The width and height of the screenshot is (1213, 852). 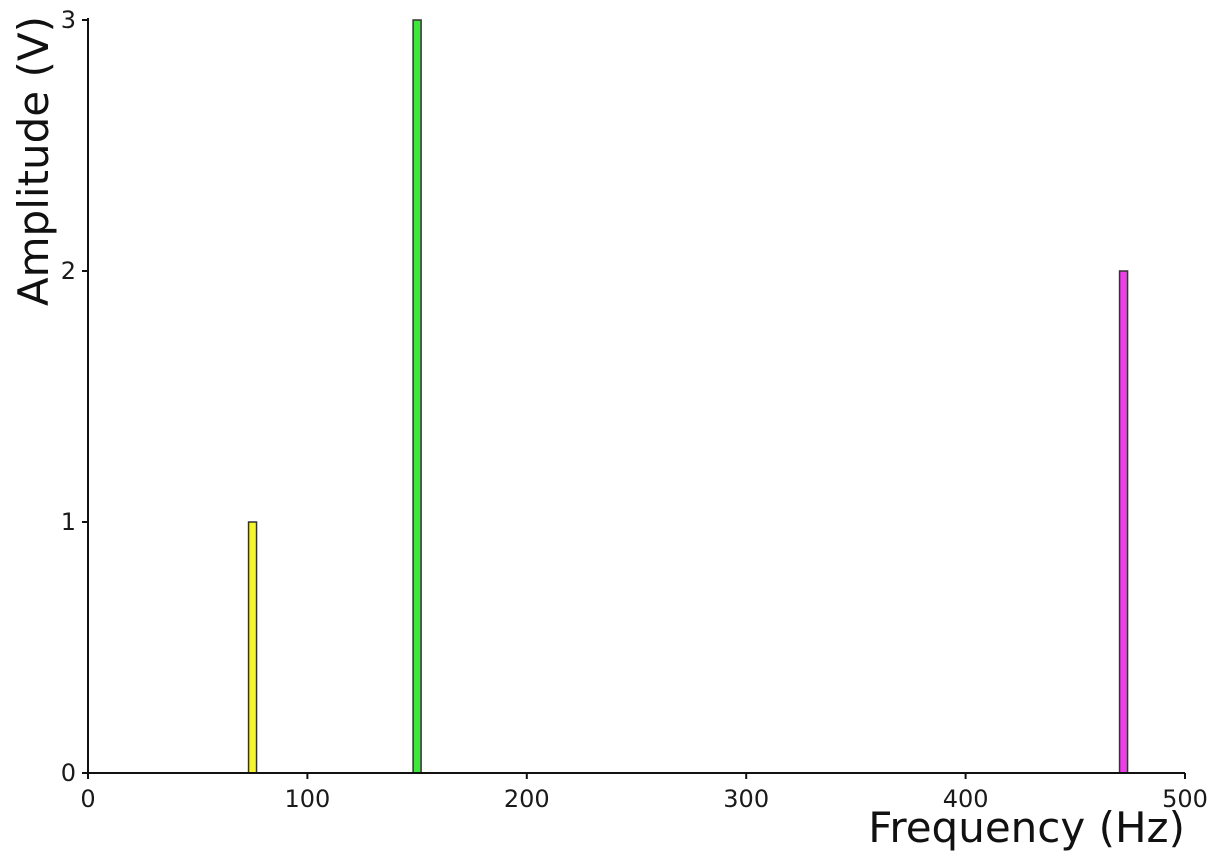 I want to click on y-axis-title: Amplitude (V), so click(x=33, y=161).